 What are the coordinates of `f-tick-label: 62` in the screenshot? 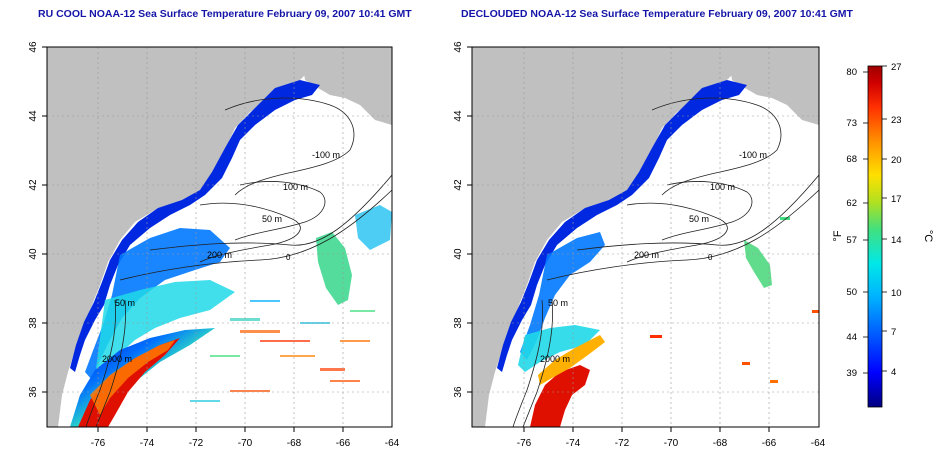 It's located at (851, 203).